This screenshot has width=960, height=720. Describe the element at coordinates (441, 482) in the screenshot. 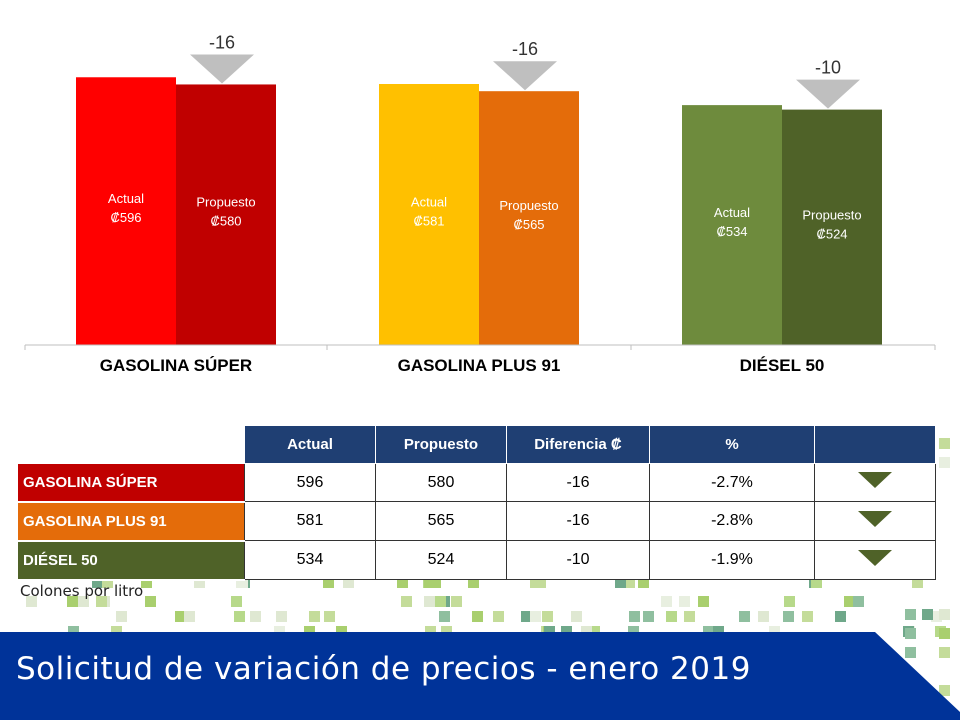

I see `cell-propuesto: 580` at that location.